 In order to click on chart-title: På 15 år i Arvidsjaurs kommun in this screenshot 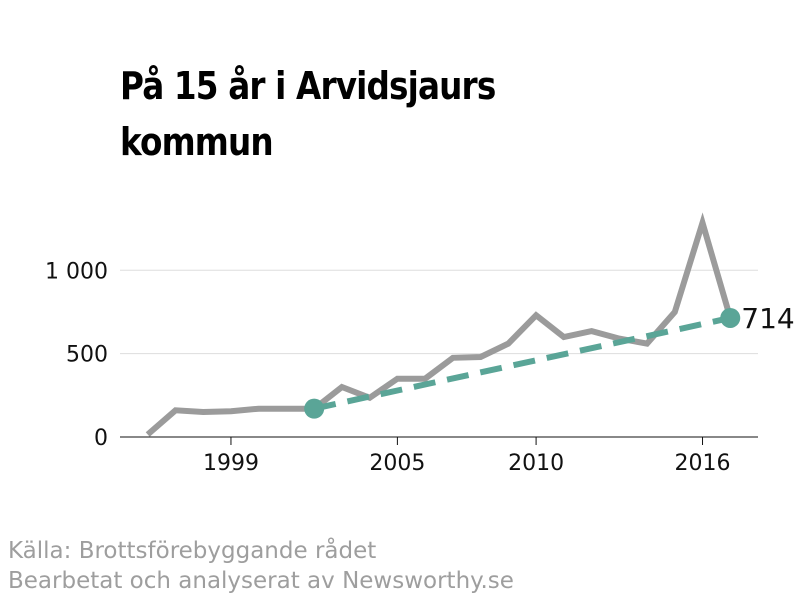, I will do `click(343, 114)`.